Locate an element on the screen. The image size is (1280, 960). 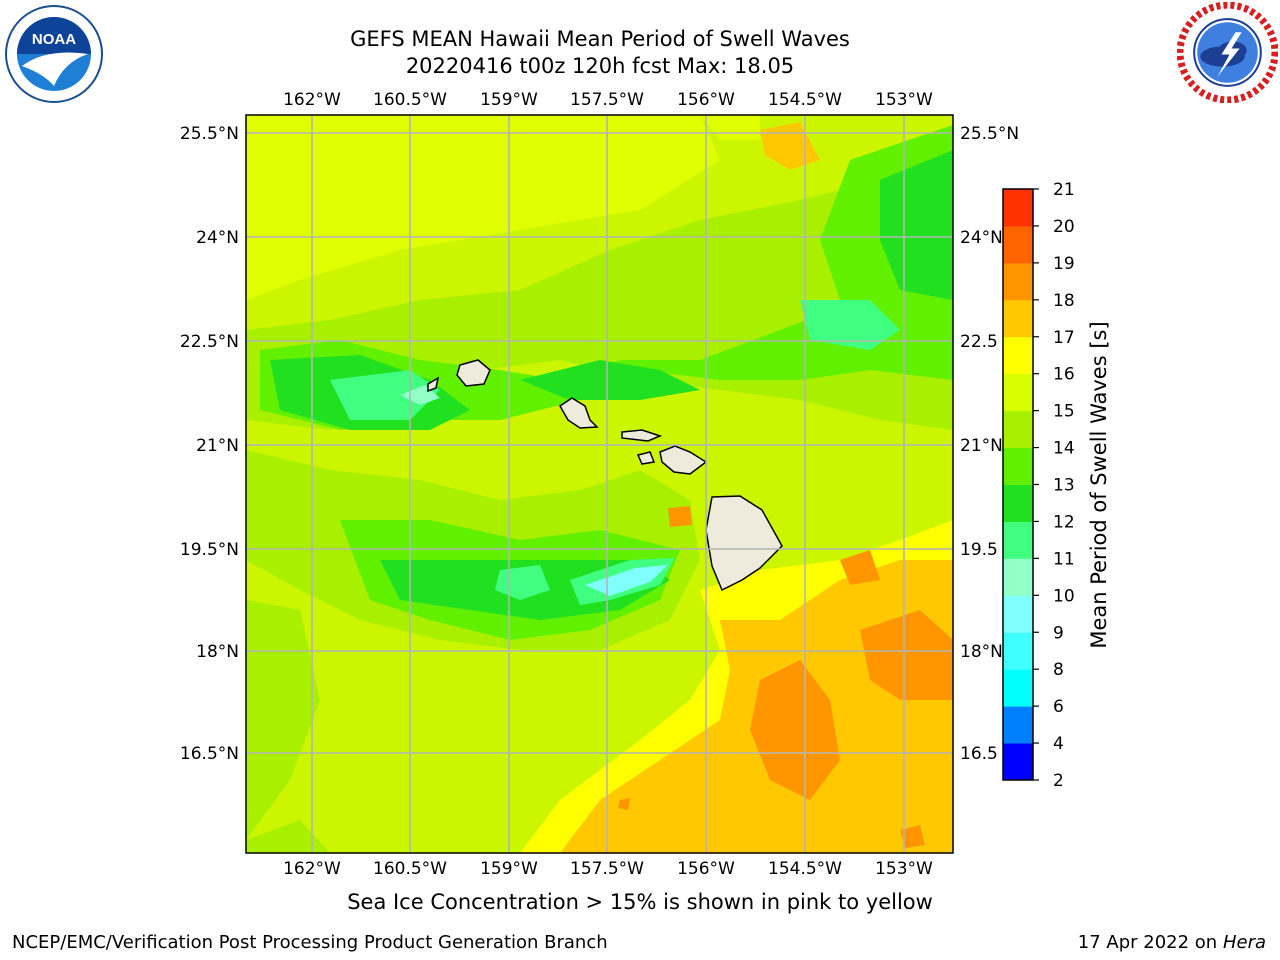
lat-tick-right: 16.5 is located at coordinates (979, 754).